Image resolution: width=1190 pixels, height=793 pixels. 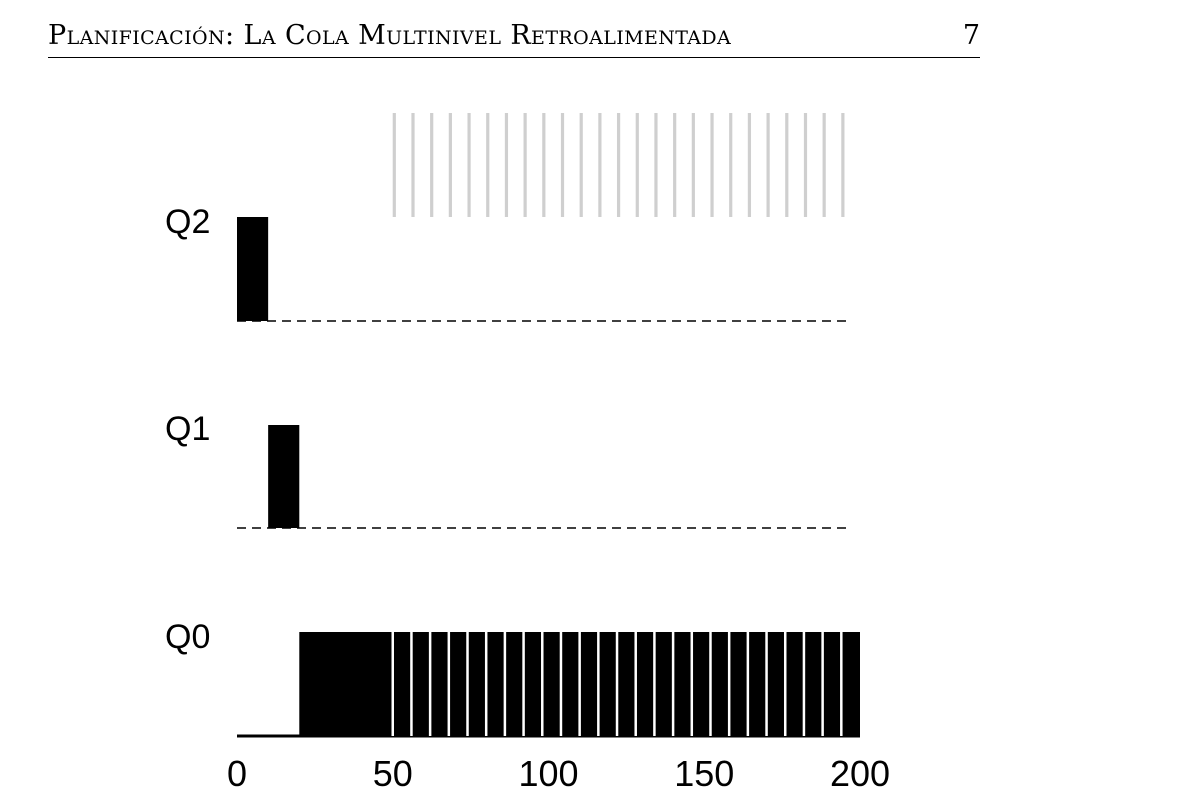 What do you see at coordinates (860, 773) in the screenshot?
I see `x-tick-label-4: 200` at bounding box center [860, 773].